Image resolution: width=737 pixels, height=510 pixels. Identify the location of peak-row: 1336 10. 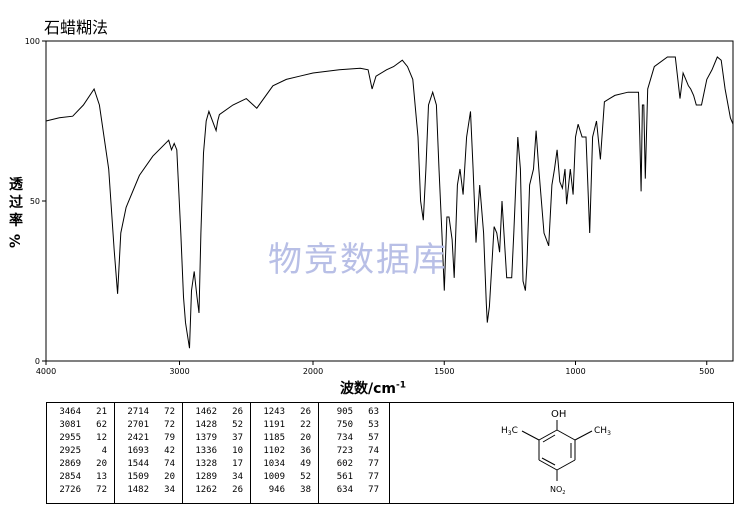
(216, 451).